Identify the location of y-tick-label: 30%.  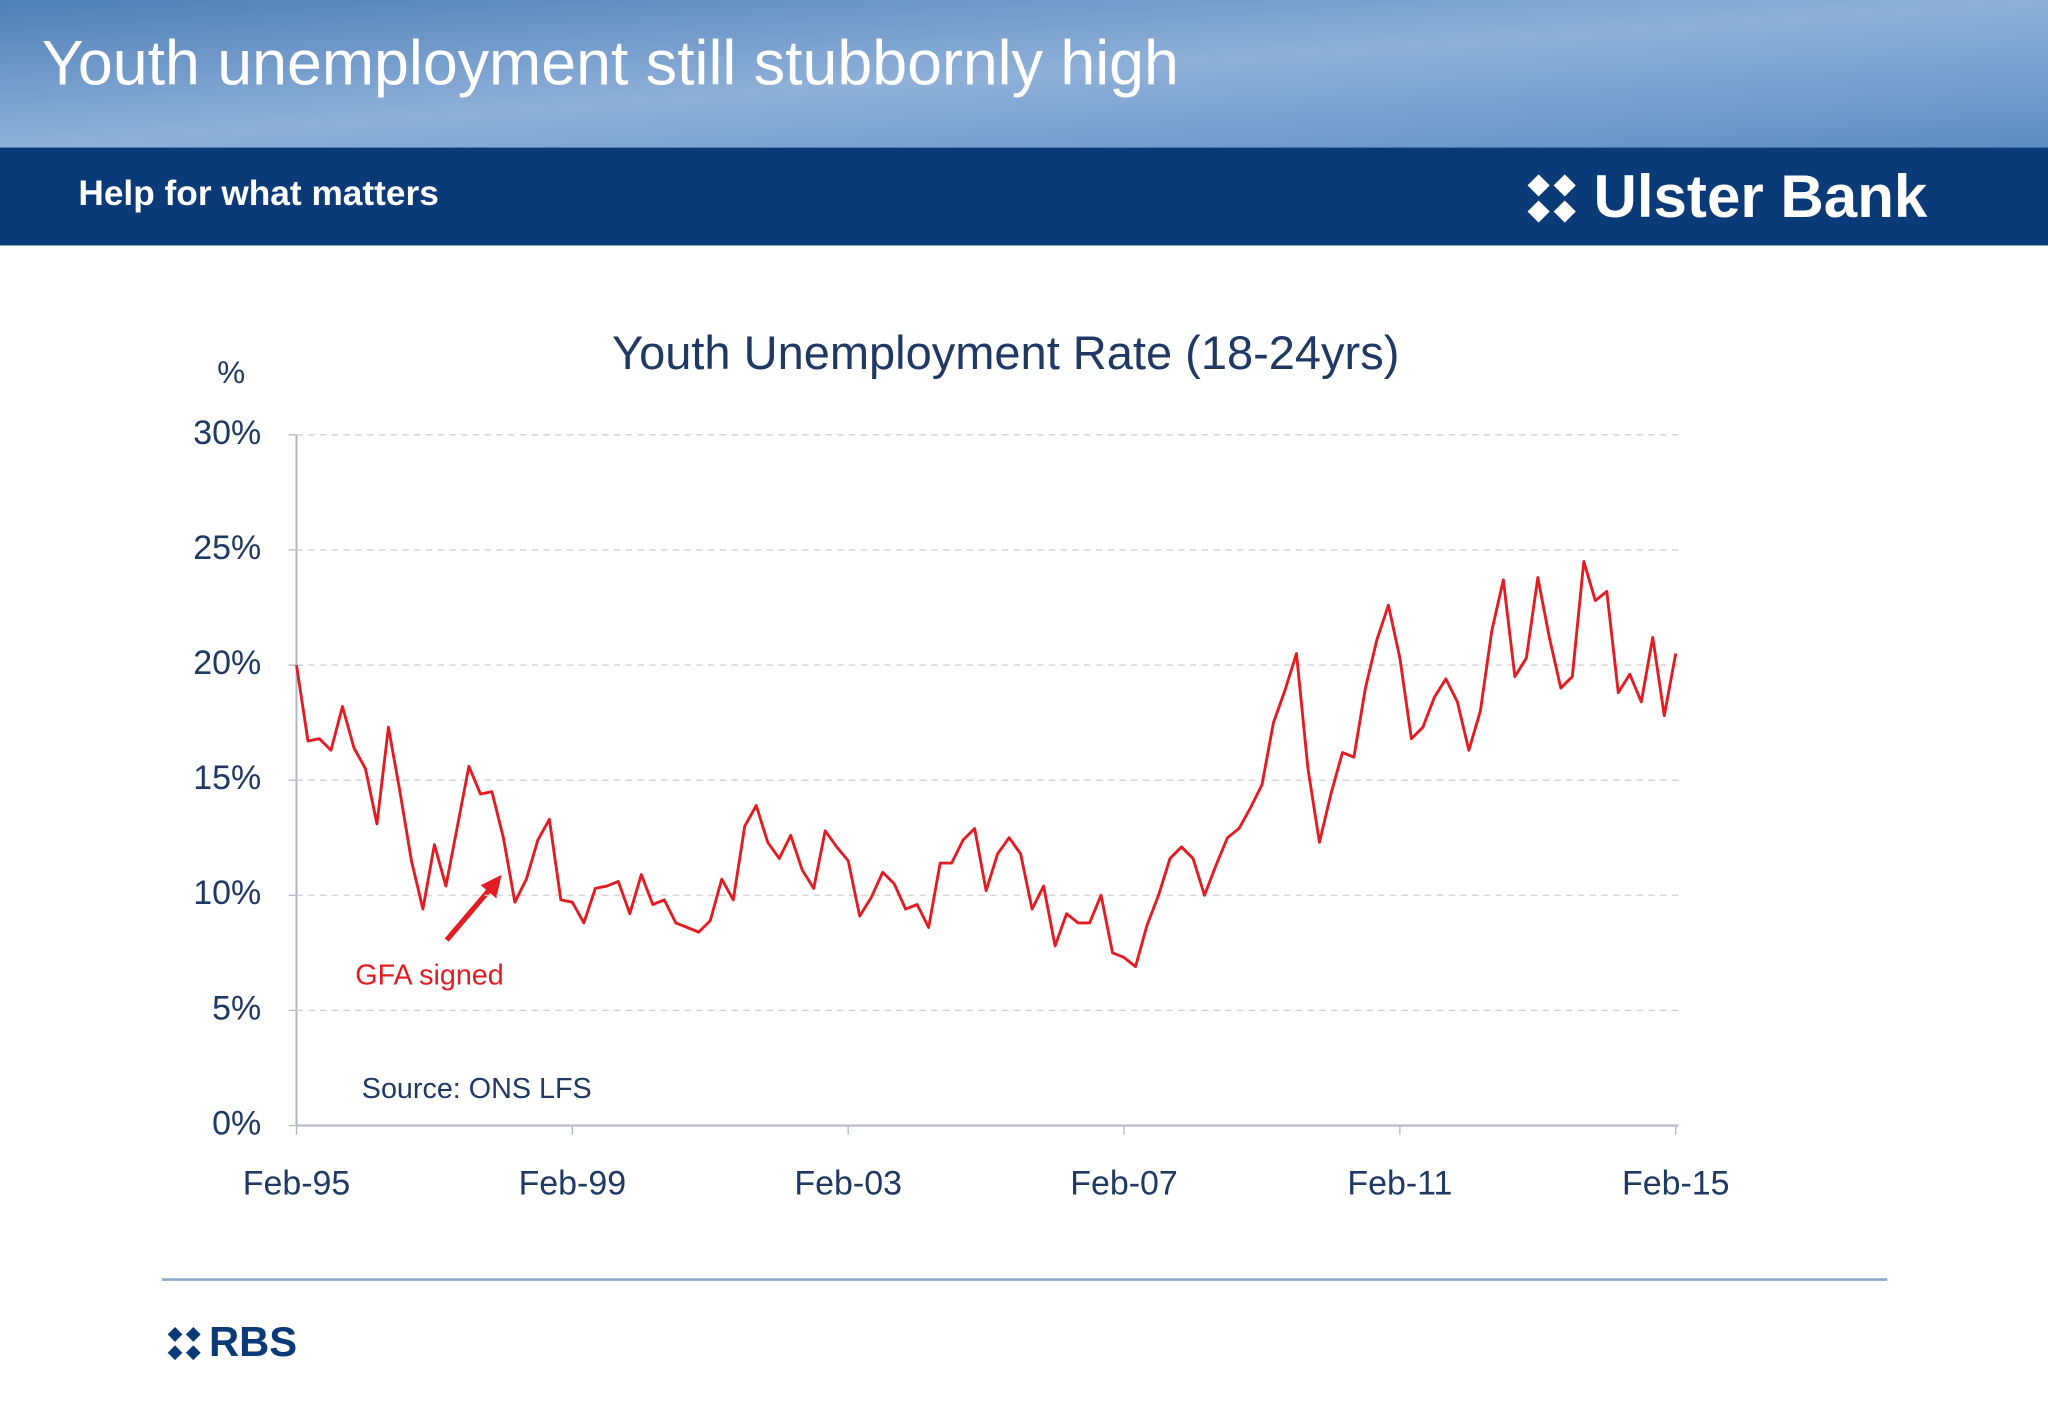
(227, 433).